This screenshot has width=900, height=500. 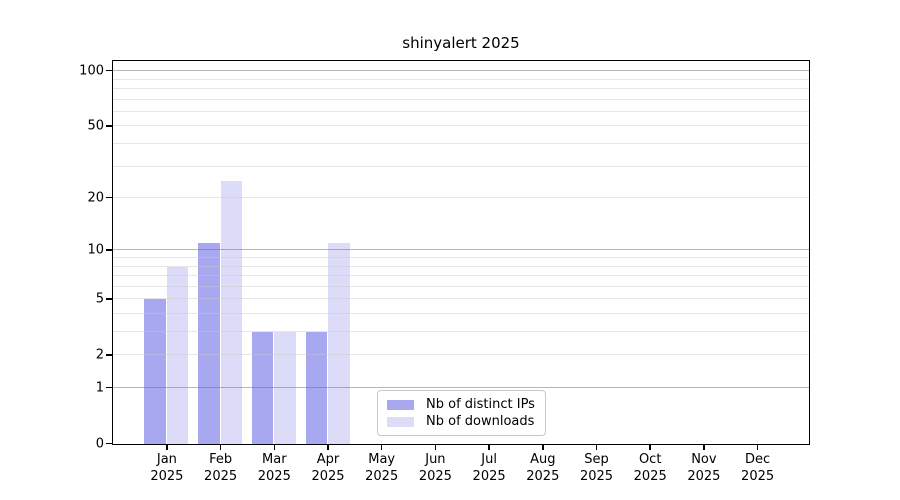 What do you see at coordinates (99, 443) in the screenshot?
I see `y-tick-label: 0` at bounding box center [99, 443].